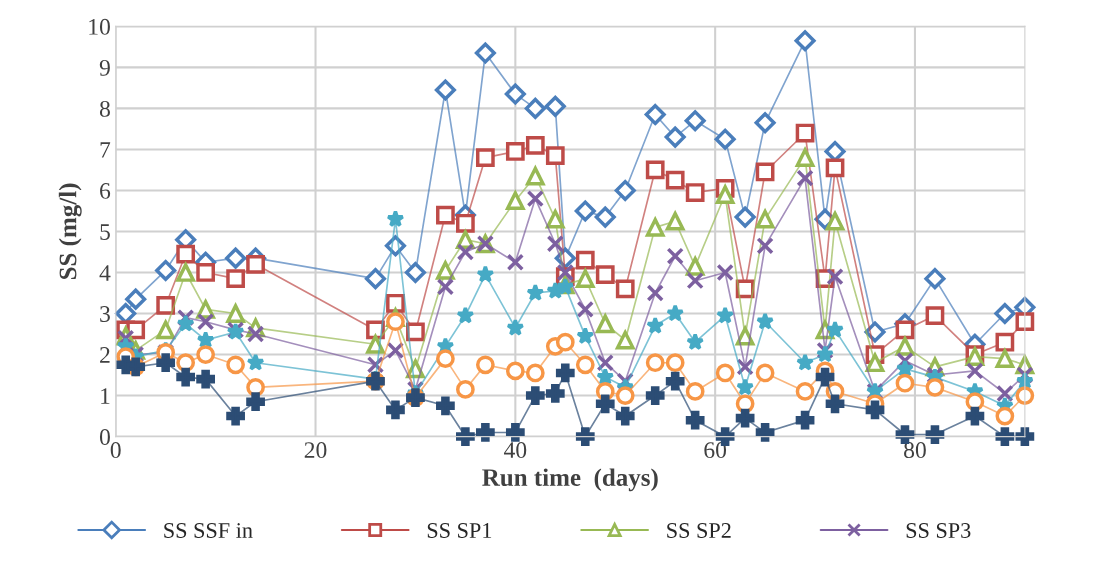 The image size is (1102, 586). Describe the element at coordinates (105, 396) in the screenshot. I see `y-tick-label: 1` at that location.